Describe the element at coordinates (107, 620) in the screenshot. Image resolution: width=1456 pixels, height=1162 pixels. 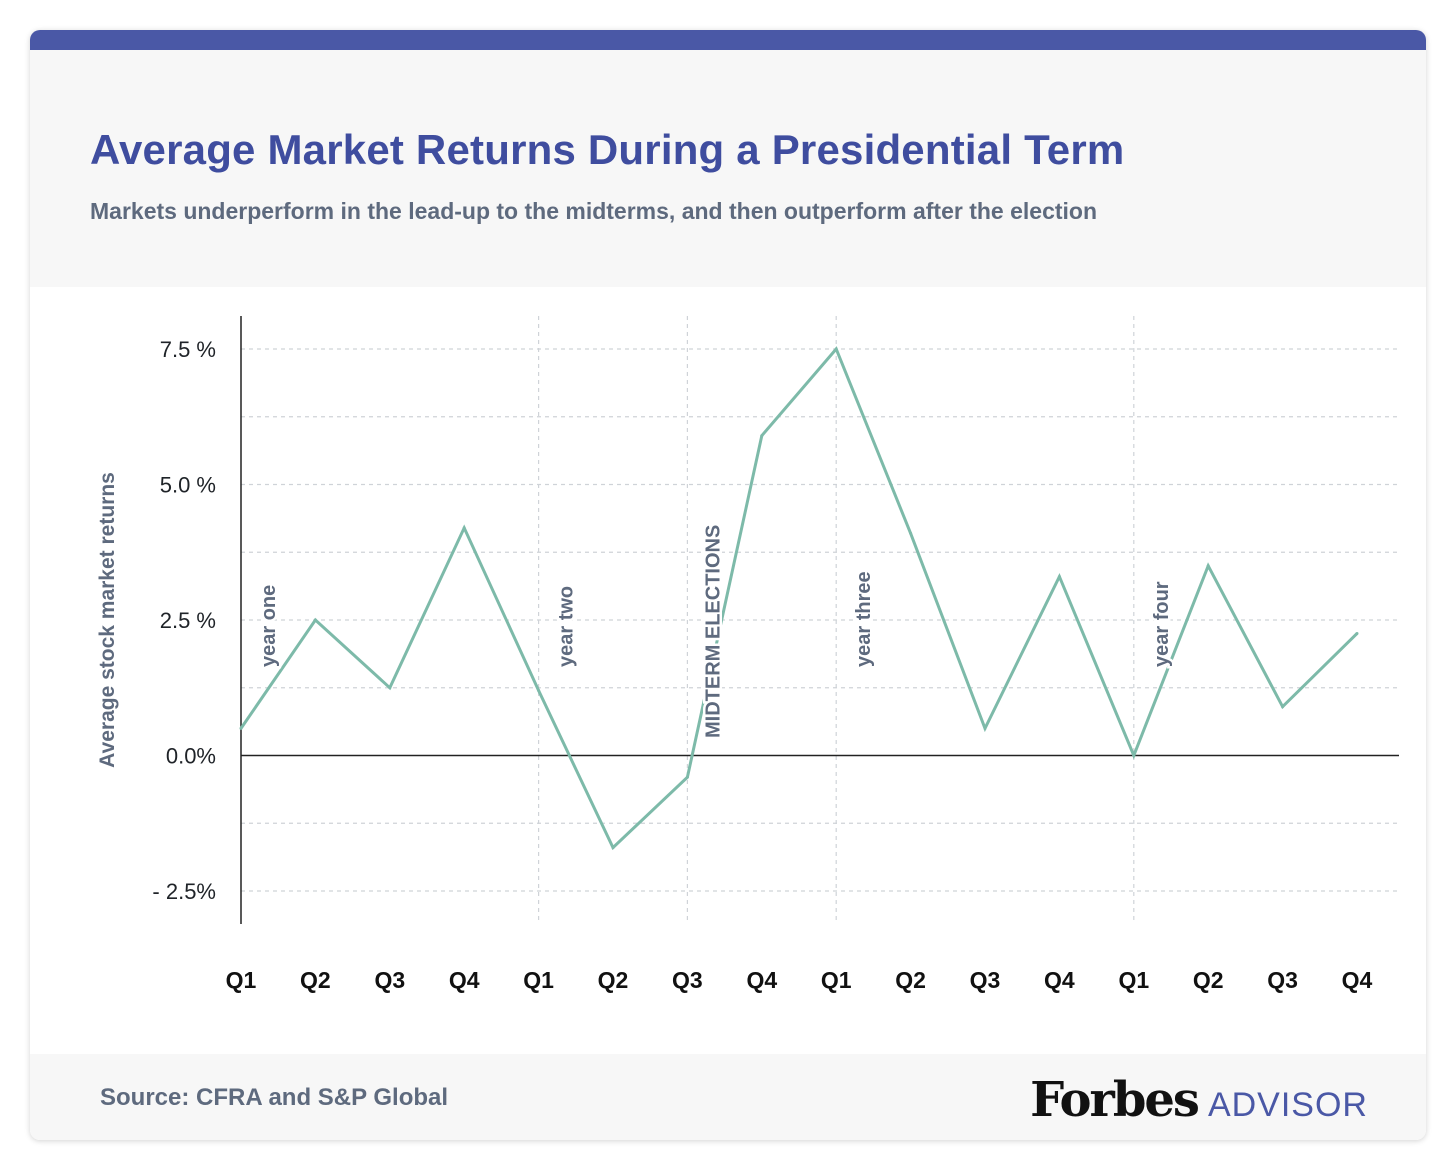
I see `y-axis-title: Average stock market returns` at that location.